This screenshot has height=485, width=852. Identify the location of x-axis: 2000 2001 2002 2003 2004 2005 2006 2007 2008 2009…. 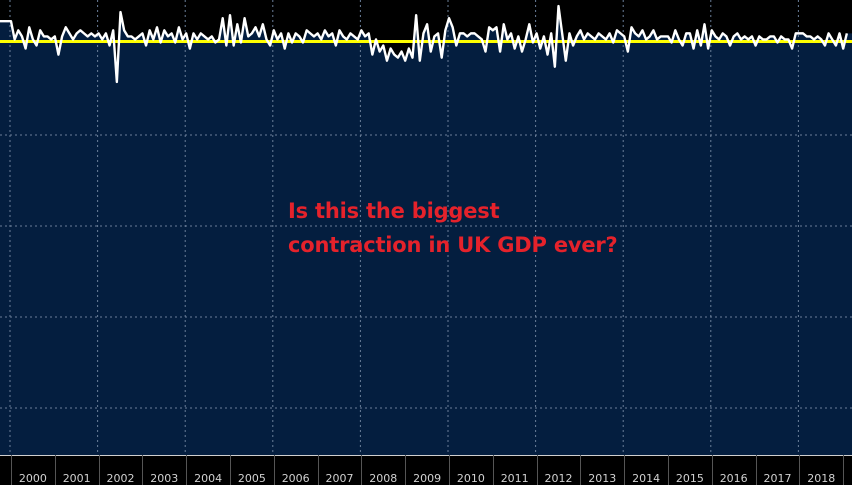
(426, 470).